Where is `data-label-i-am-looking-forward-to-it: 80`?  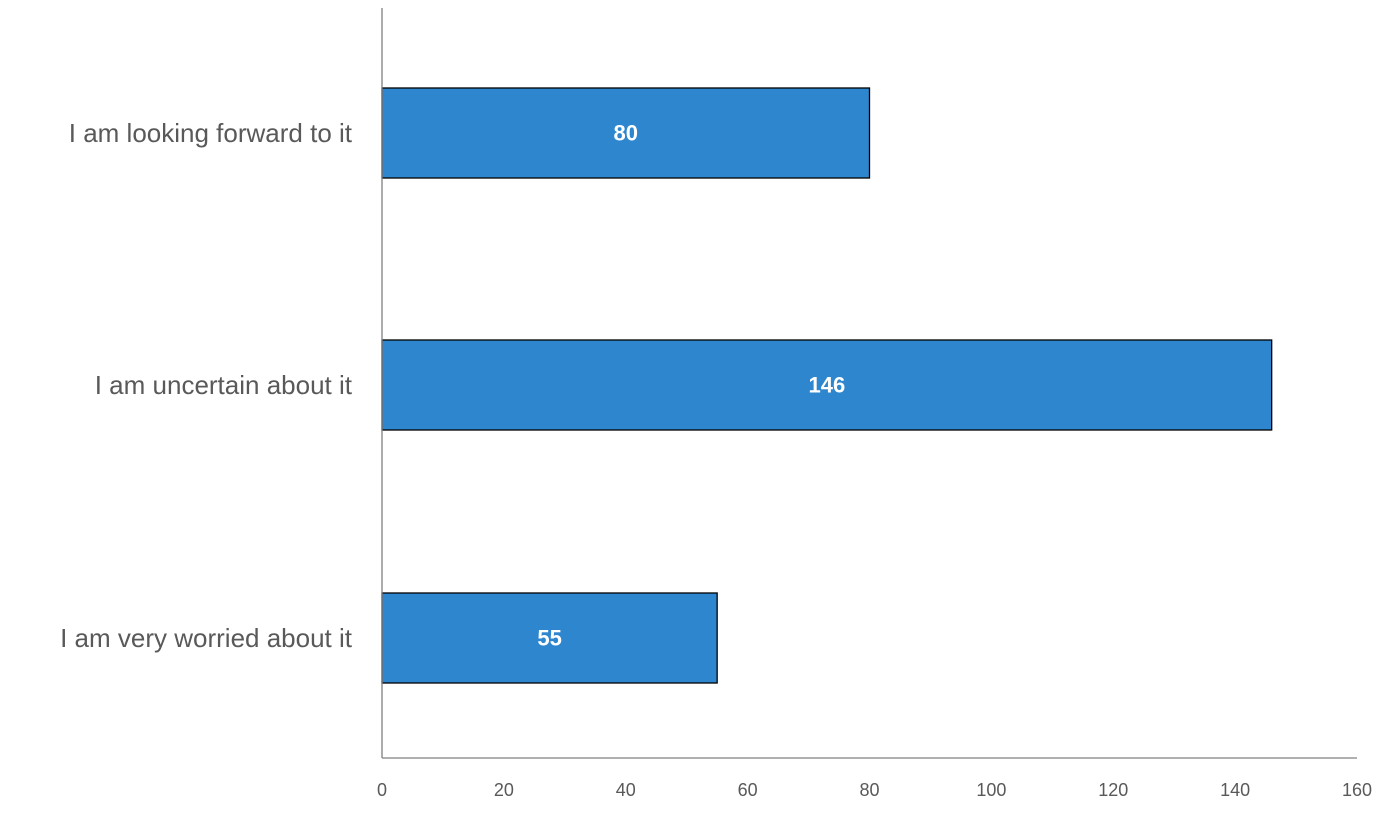
data-label-i-am-looking-forward-to-it: 80 is located at coordinates (626, 133).